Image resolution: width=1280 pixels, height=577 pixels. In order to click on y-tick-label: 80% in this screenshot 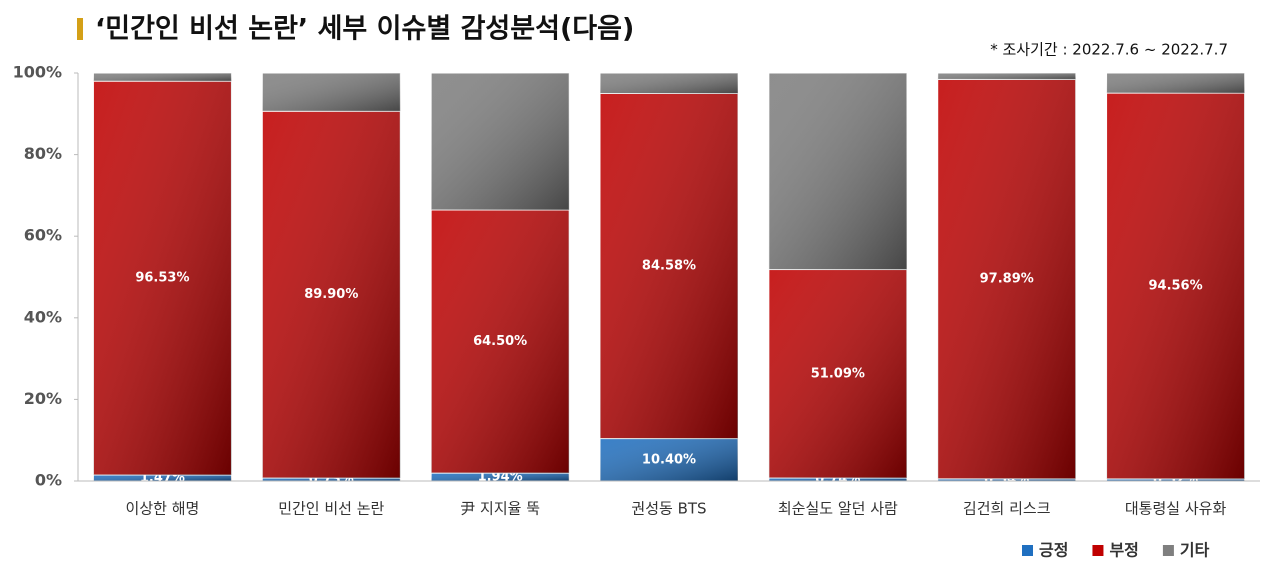, I will do `click(43, 153)`.